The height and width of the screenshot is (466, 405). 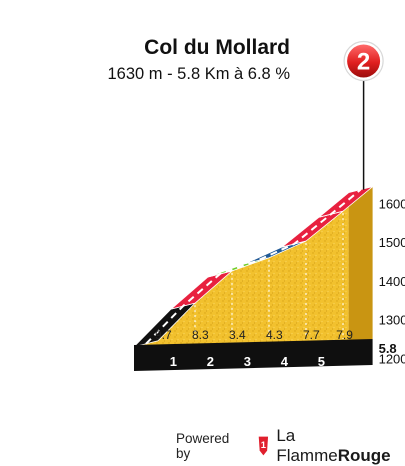 I want to click on profile-side-face, so click(x=360, y=265).